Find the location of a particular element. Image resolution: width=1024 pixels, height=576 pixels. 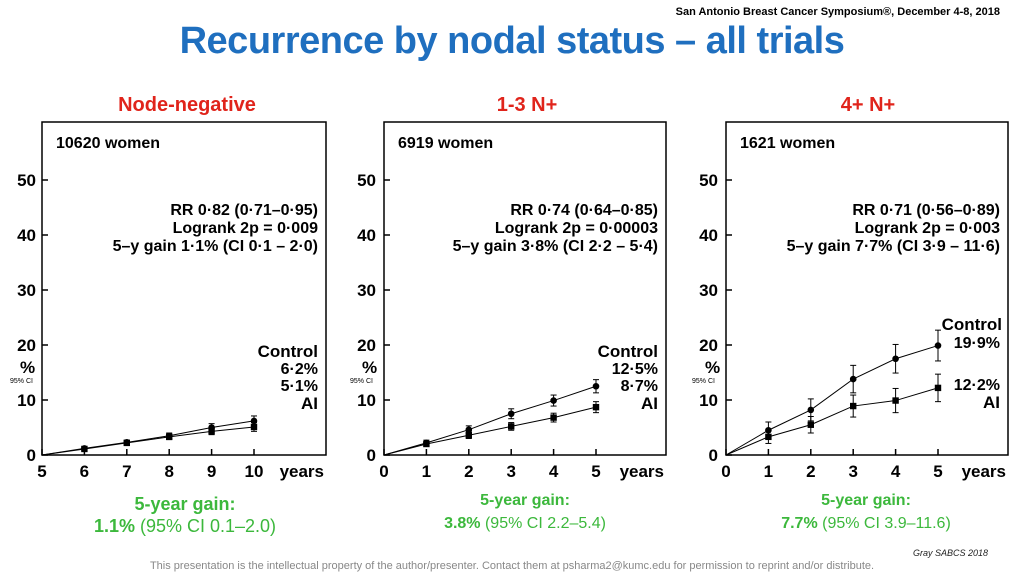

p1-stat-line-0: RR 0·74 (0·64–0·85) is located at coordinates (584, 210).